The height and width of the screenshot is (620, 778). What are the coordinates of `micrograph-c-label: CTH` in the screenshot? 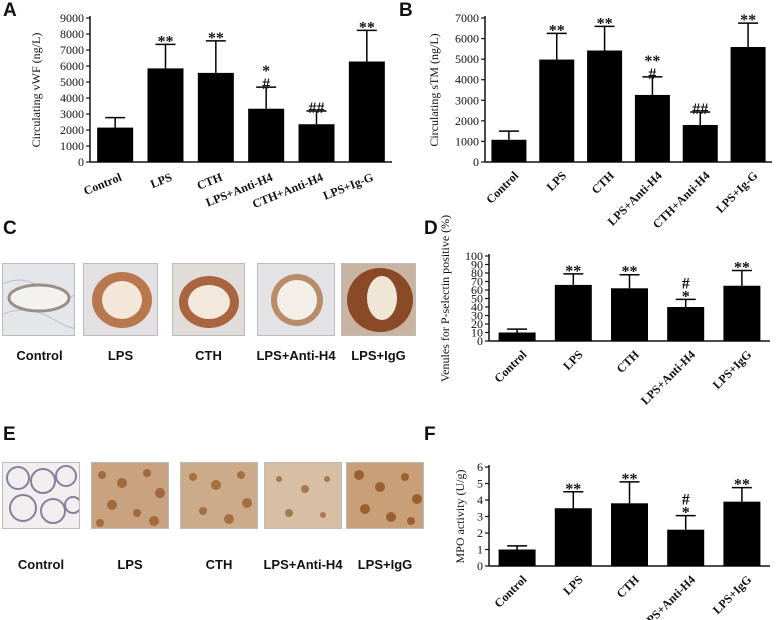 It's located at (208, 355).